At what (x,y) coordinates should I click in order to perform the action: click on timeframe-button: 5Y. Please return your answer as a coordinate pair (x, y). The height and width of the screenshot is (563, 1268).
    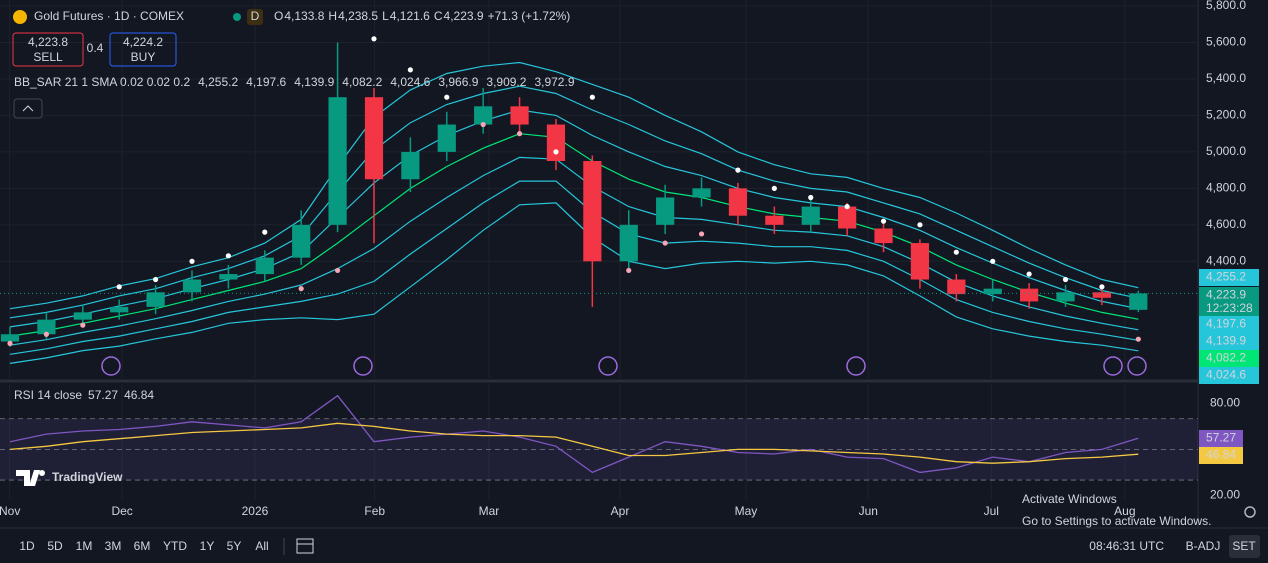
    Looking at the image, I should click on (234, 546).